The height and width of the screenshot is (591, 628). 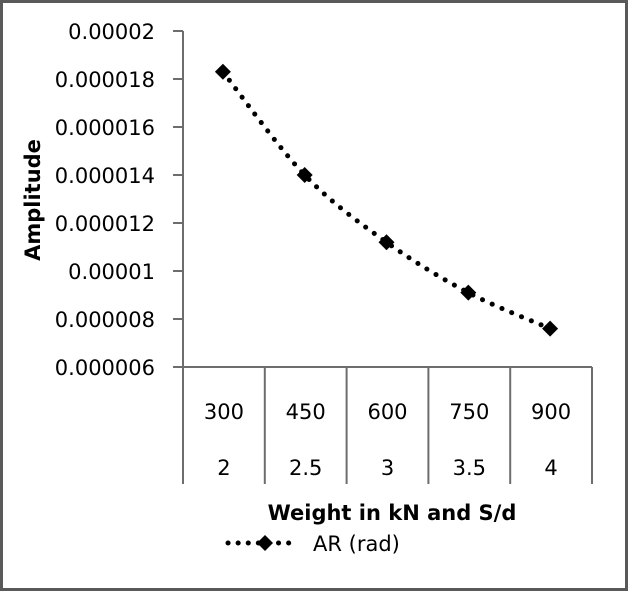 What do you see at coordinates (105, 224) in the screenshot?
I see `y-tick-label: 0.000012` at bounding box center [105, 224].